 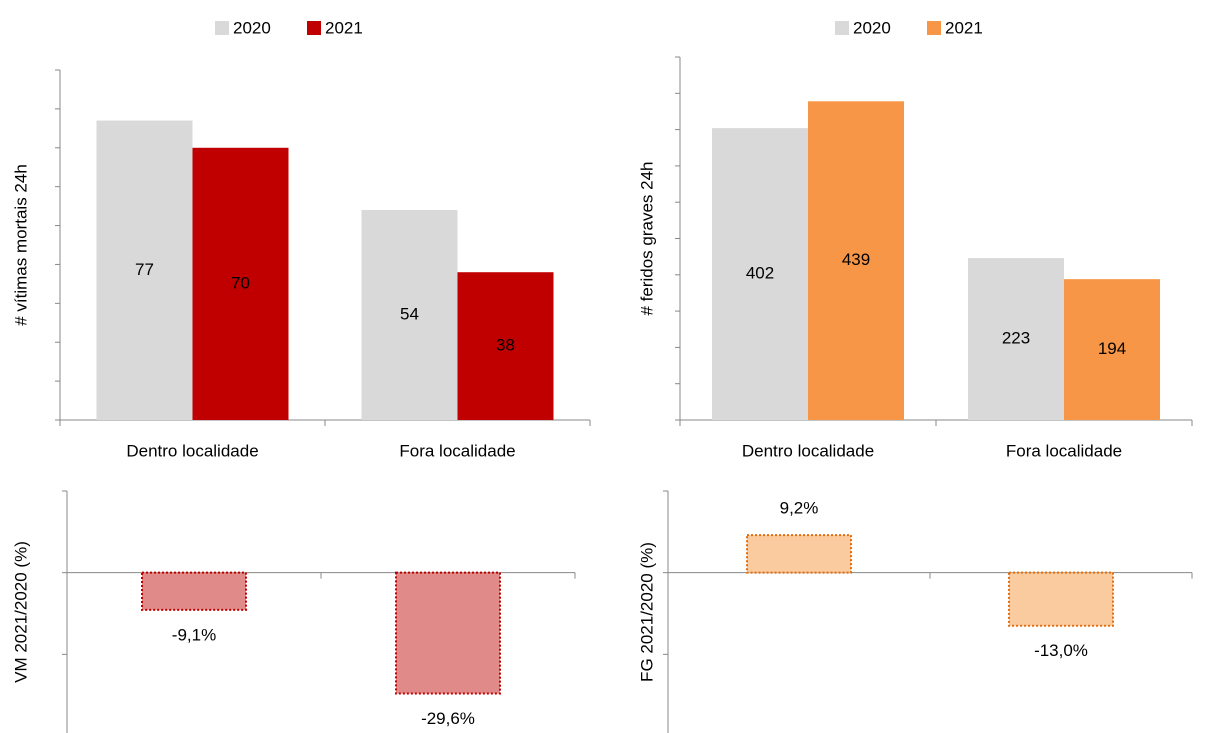 I want to click on data-label: 70, so click(x=240, y=282).